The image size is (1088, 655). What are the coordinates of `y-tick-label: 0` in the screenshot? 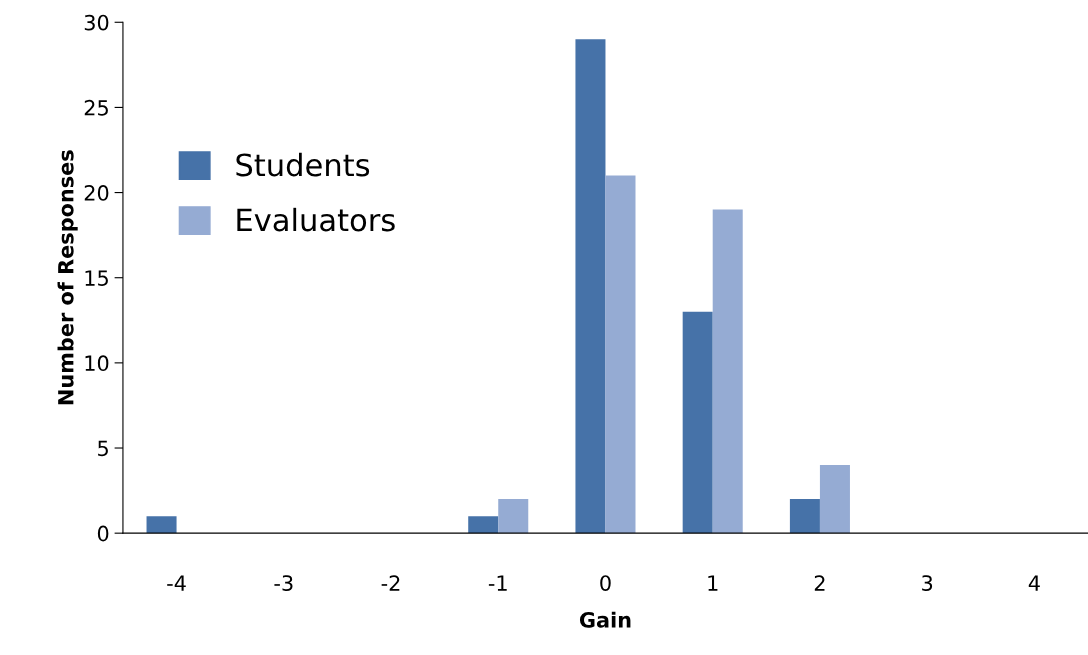 It's located at (103, 533).